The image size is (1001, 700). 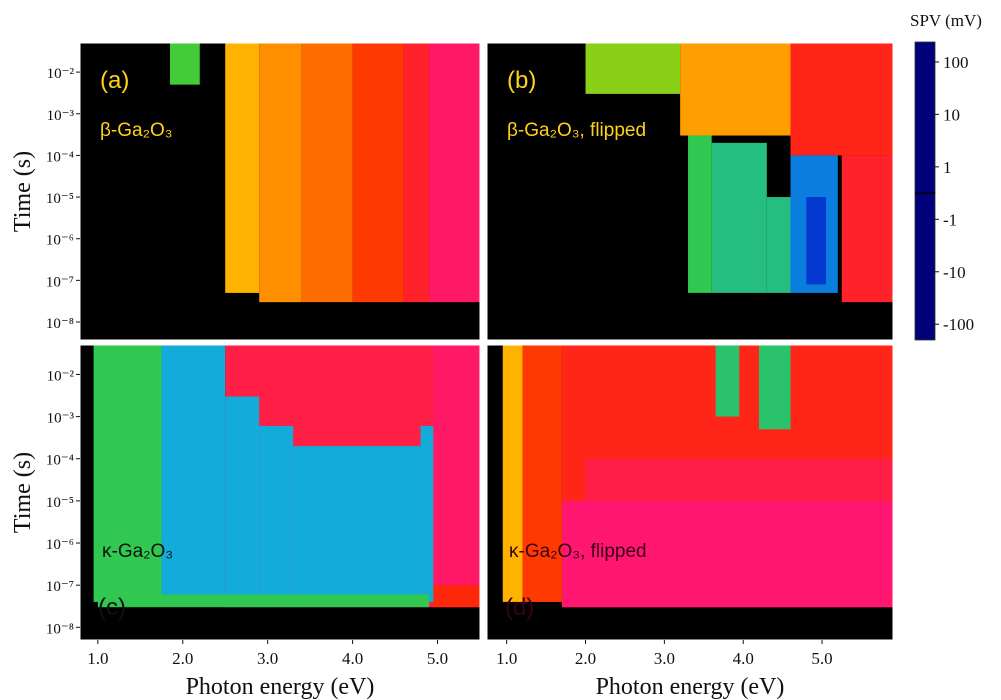 What do you see at coordinates (947, 167) in the screenshot?
I see `colorbar-tick-label: 1` at bounding box center [947, 167].